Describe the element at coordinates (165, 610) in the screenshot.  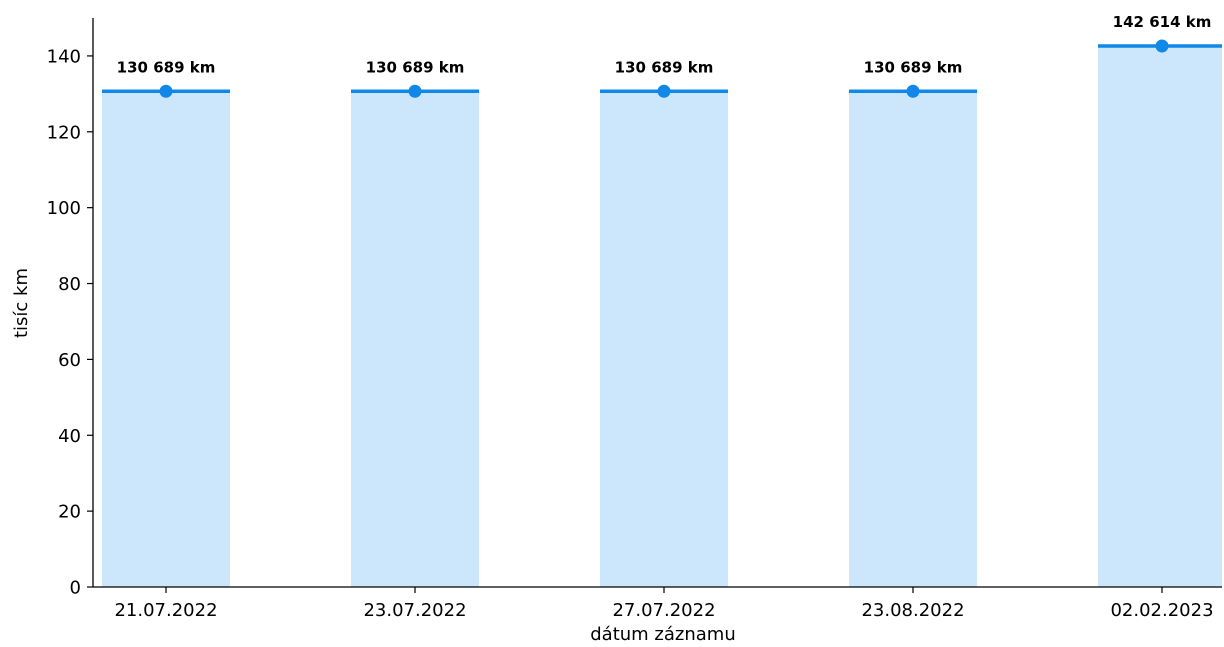
I see `x-tick-label: 21.07.2022` at that location.